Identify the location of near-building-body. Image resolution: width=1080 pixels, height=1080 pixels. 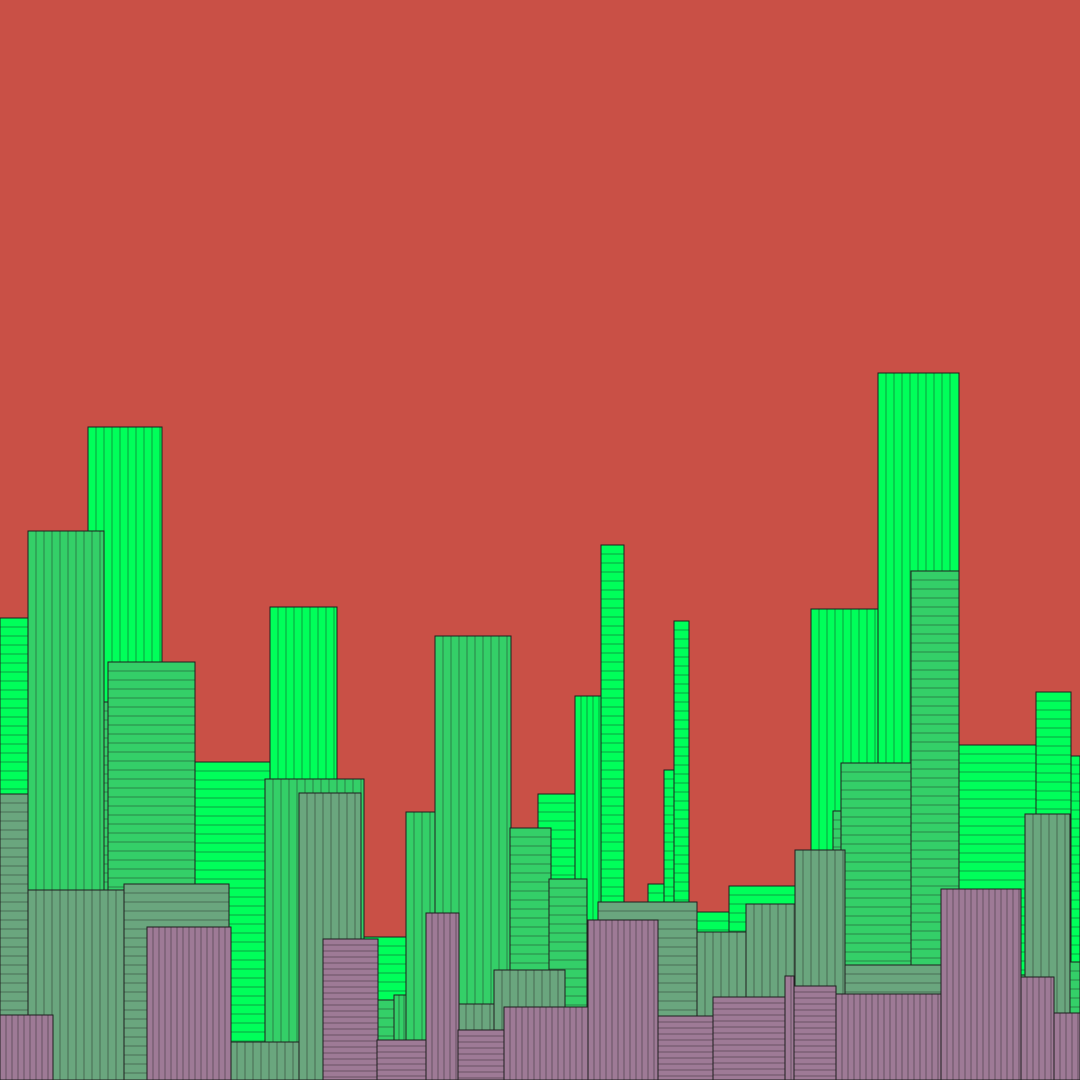
(264, 1060).